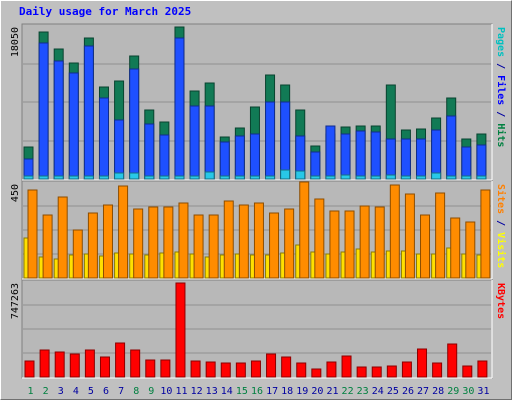 The height and width of the screenshot is (400, 512). I want to click on middle-legend-part-1: /, so click(500, 223).